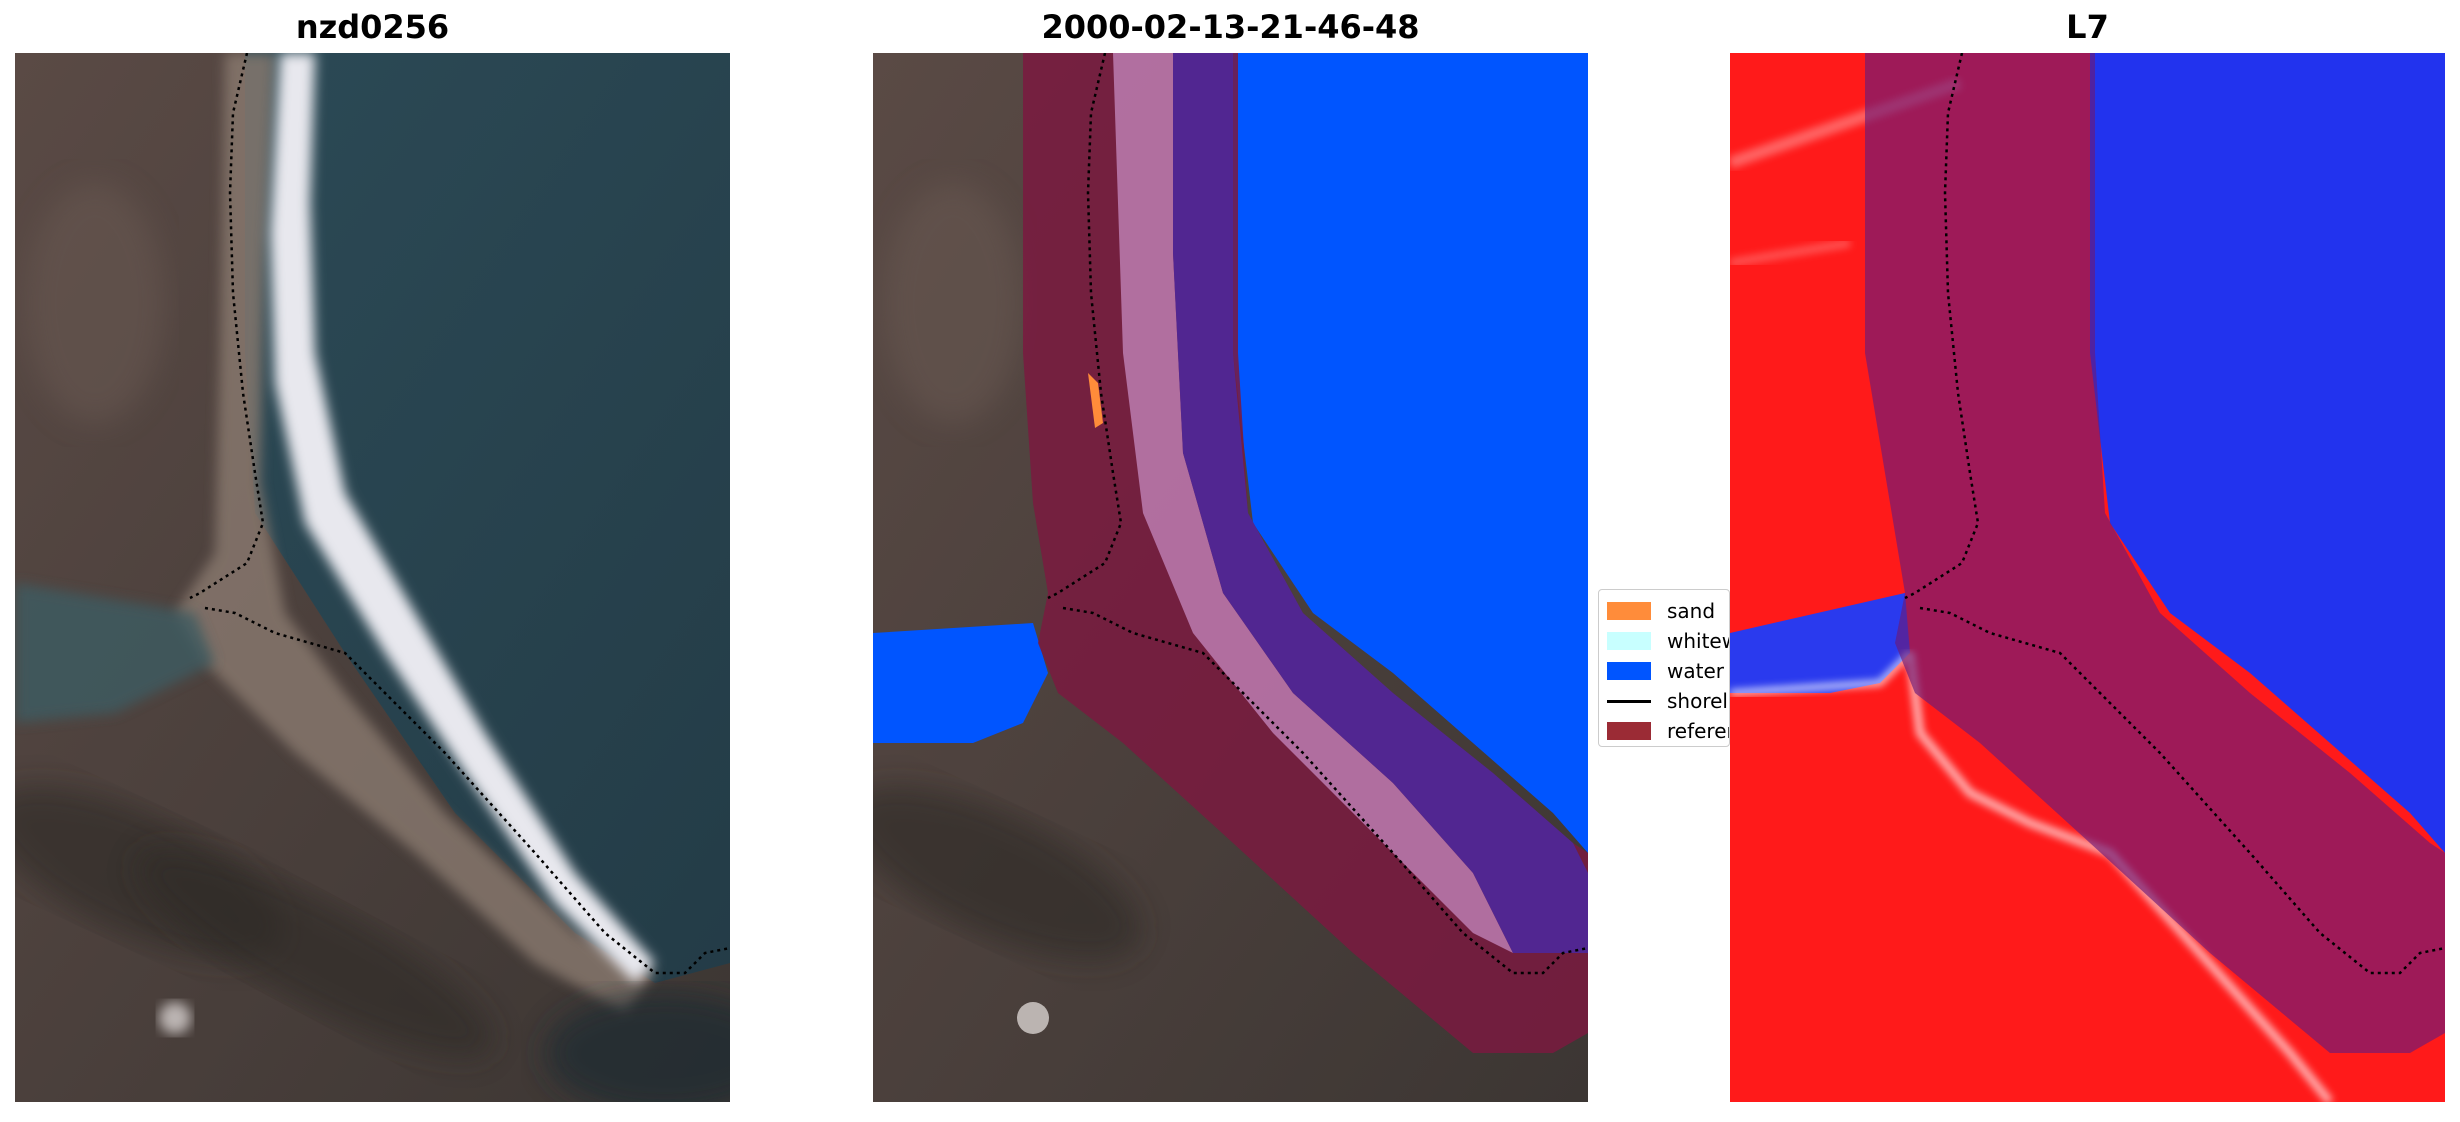 The image size is (2460, 1122). I want to click on legend-item-sand: sand, so click(1668, 611).